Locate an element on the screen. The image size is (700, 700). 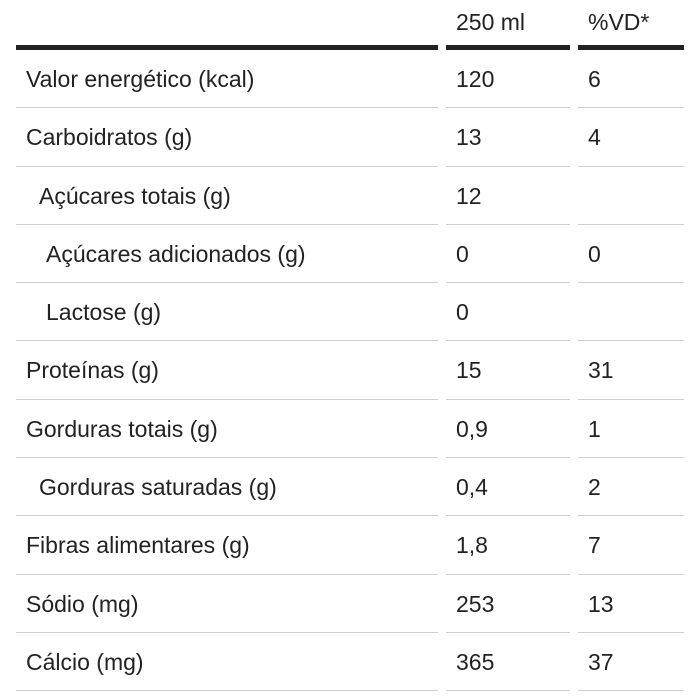
table-row: Gorduras saturadas (g) 0,4 2 is located at coordinates (350, 487).